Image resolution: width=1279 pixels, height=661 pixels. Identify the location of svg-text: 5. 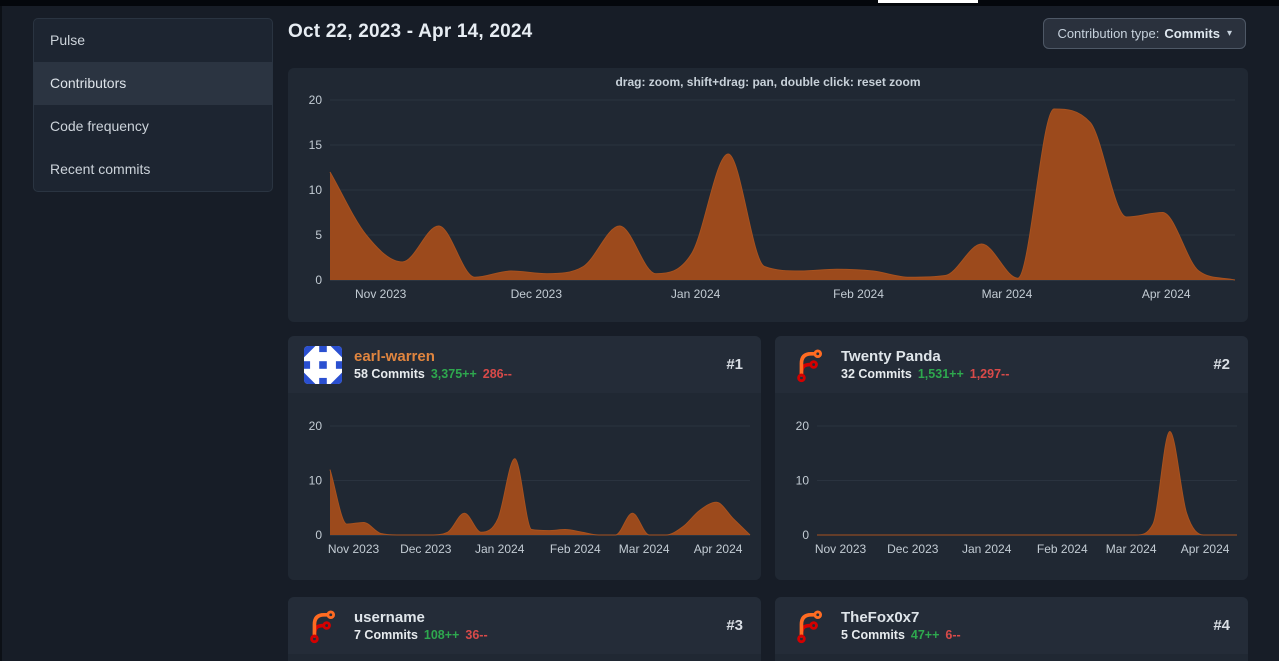
(318, 235).